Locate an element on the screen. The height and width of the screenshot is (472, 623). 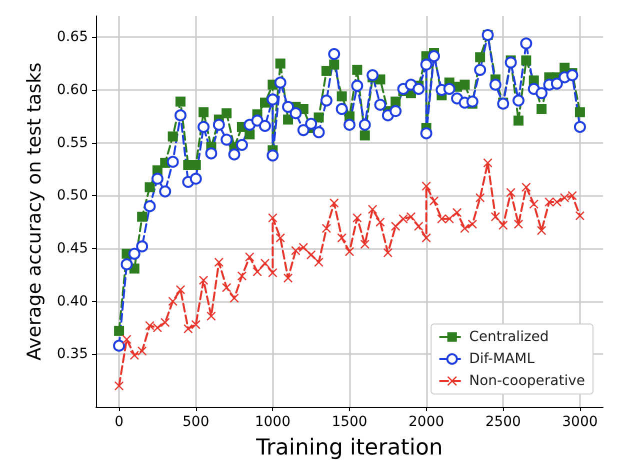
y-axis-title: Average accuracy on test tasks is located at coordinates (35, 211).